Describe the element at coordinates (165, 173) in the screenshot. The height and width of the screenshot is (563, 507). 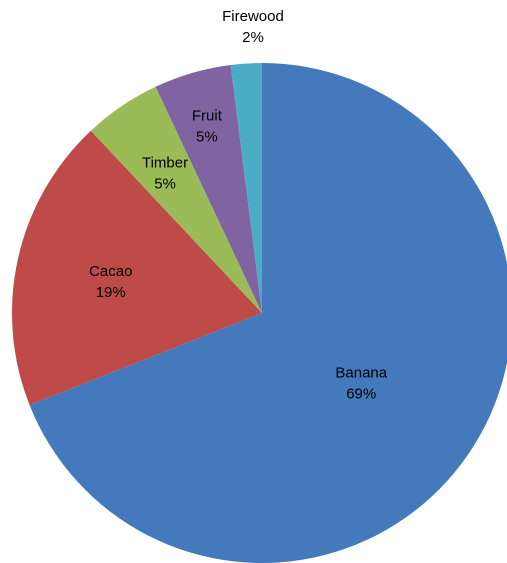
I see `pie-label-timber: Timber 5%` at that location.